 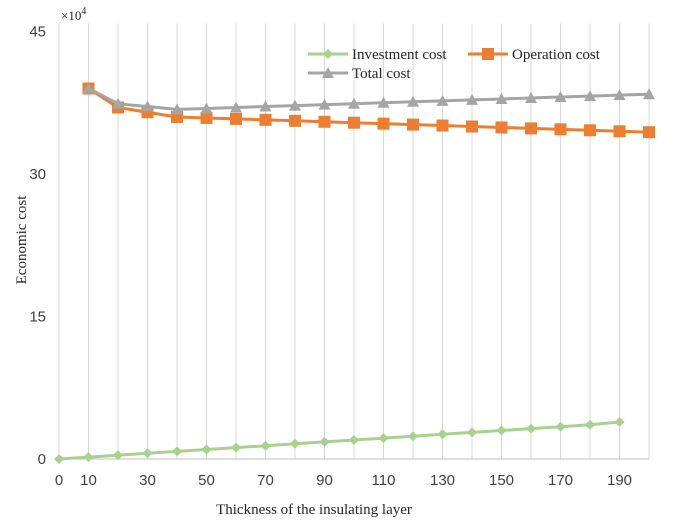 I want to click on x-tick-label: 150, so click(x=501, y=480).